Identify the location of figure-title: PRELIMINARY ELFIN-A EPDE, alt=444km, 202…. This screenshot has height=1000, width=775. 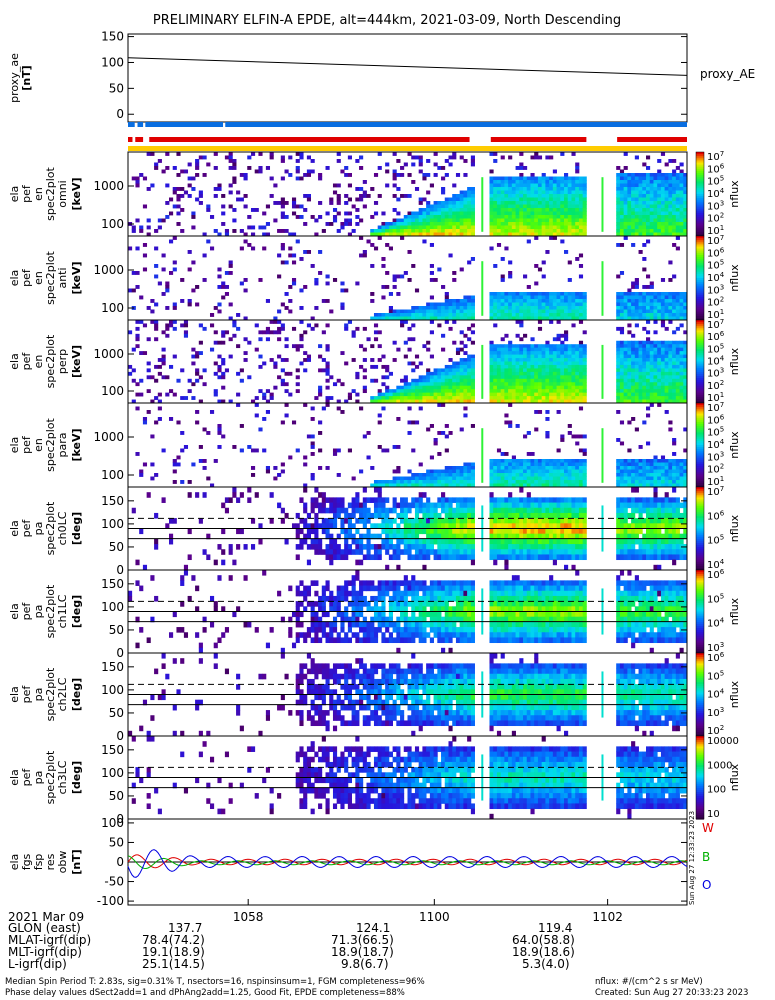
(387, 20).